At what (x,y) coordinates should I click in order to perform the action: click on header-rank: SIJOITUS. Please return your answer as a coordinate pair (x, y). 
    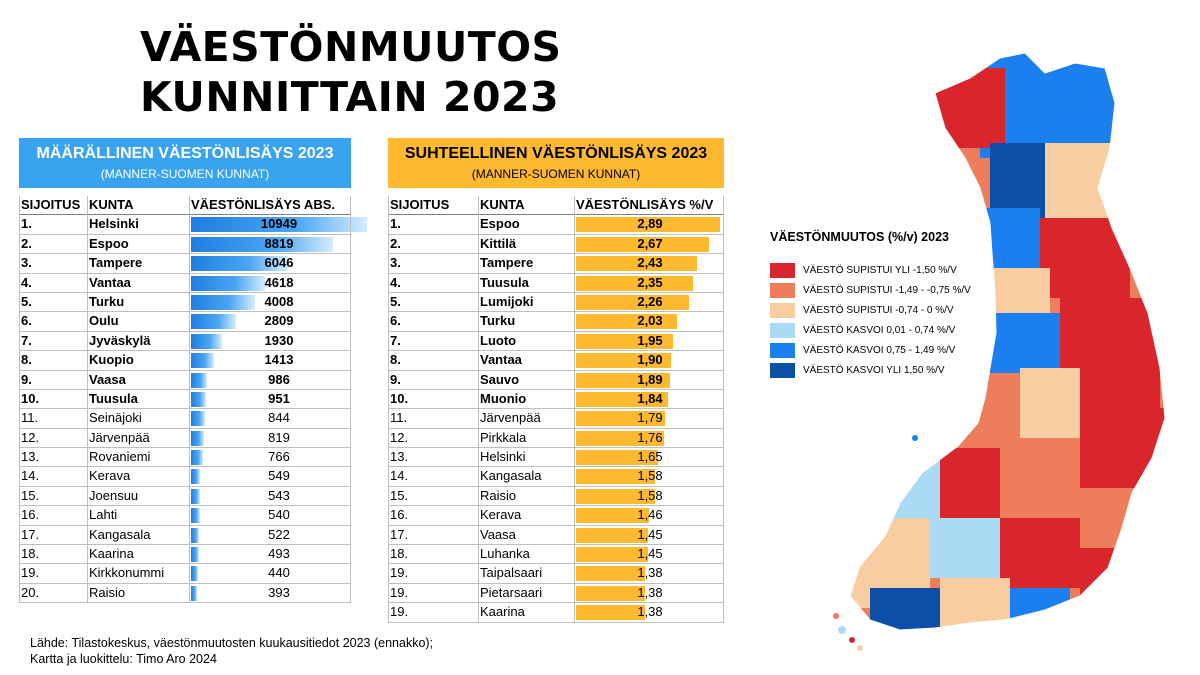
    Looking at the image, I should click on (51, 204).